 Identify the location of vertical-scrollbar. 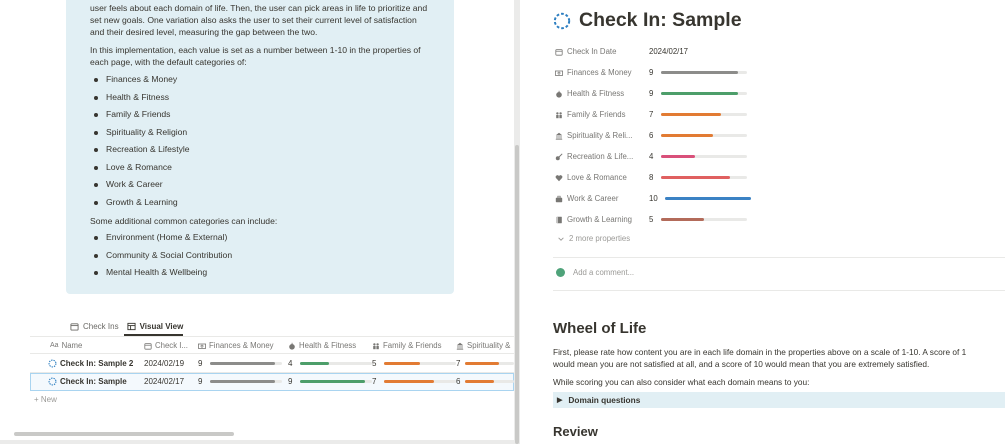
(517, 294).